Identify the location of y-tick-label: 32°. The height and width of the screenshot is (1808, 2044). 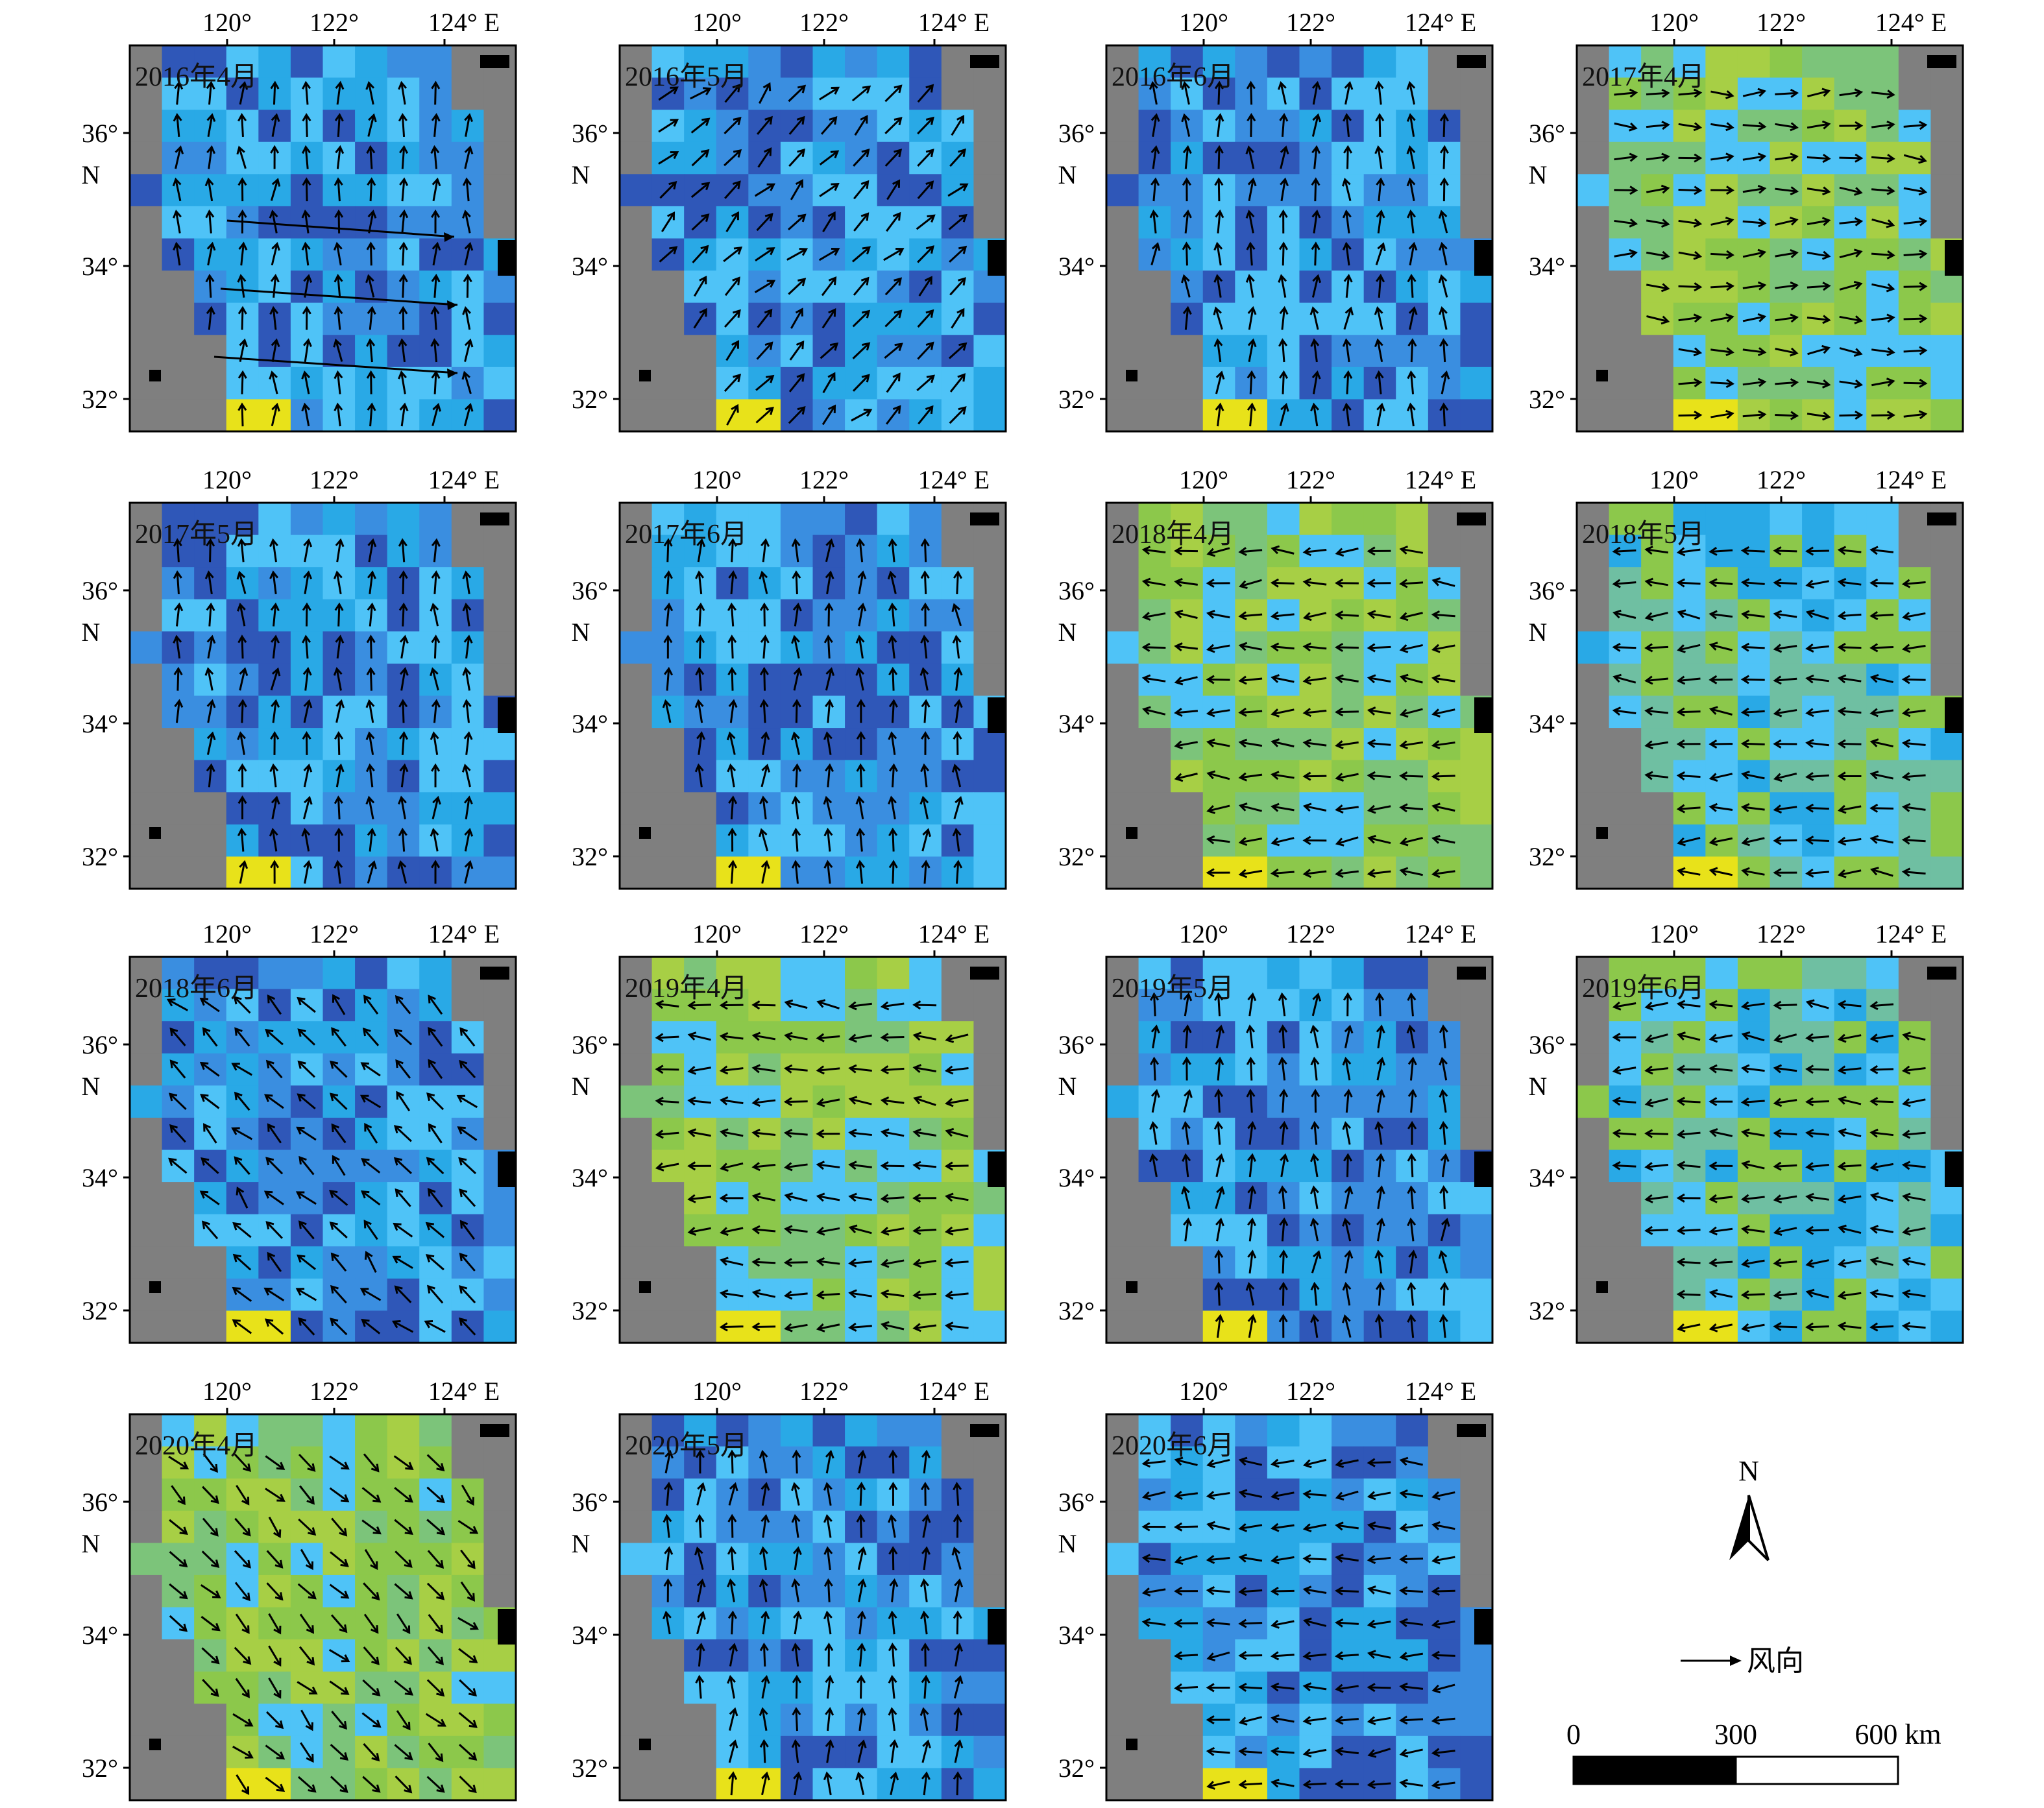
(1547, 856).